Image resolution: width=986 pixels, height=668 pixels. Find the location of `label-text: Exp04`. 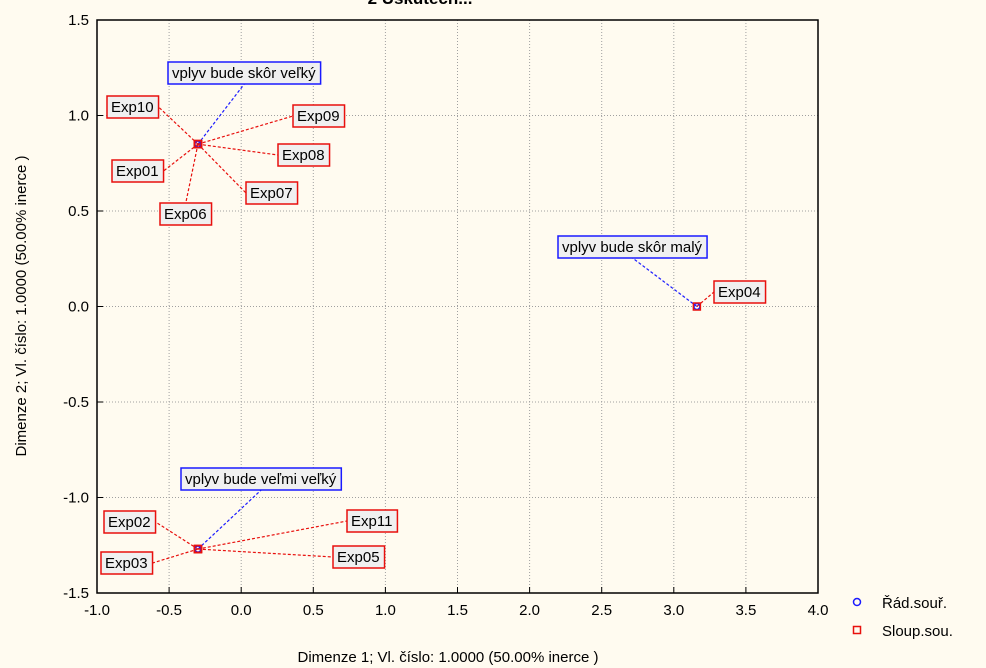

label-text: Exp04 is located at coordinates (739, 292).